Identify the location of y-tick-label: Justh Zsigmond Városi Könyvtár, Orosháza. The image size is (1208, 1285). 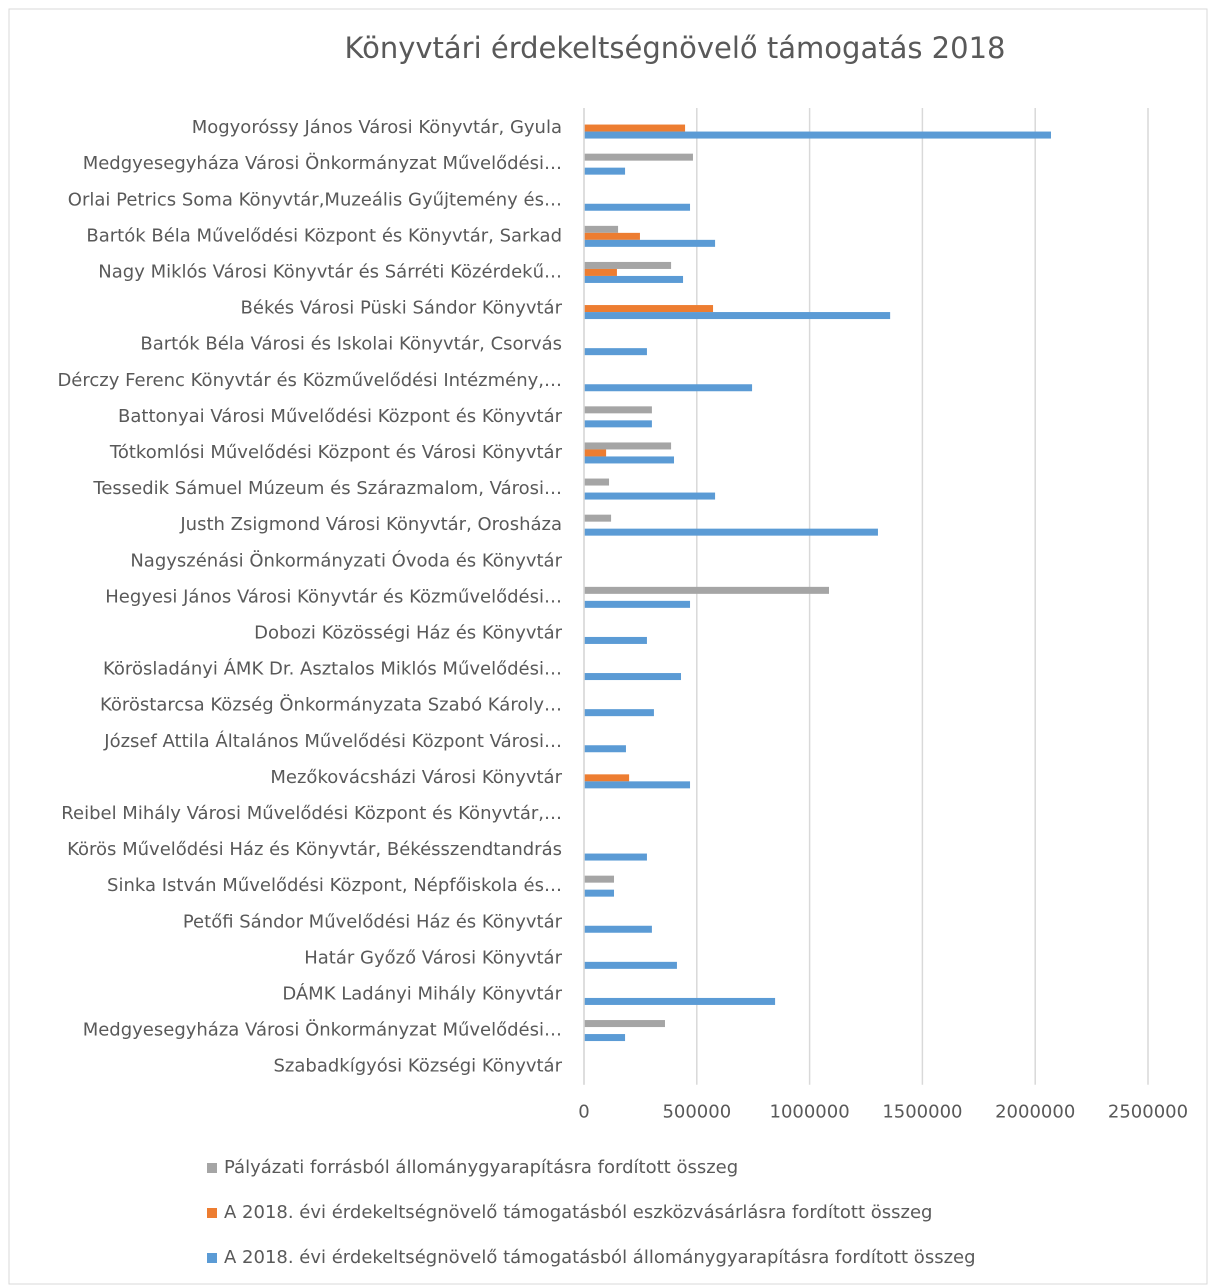
(370, 524).